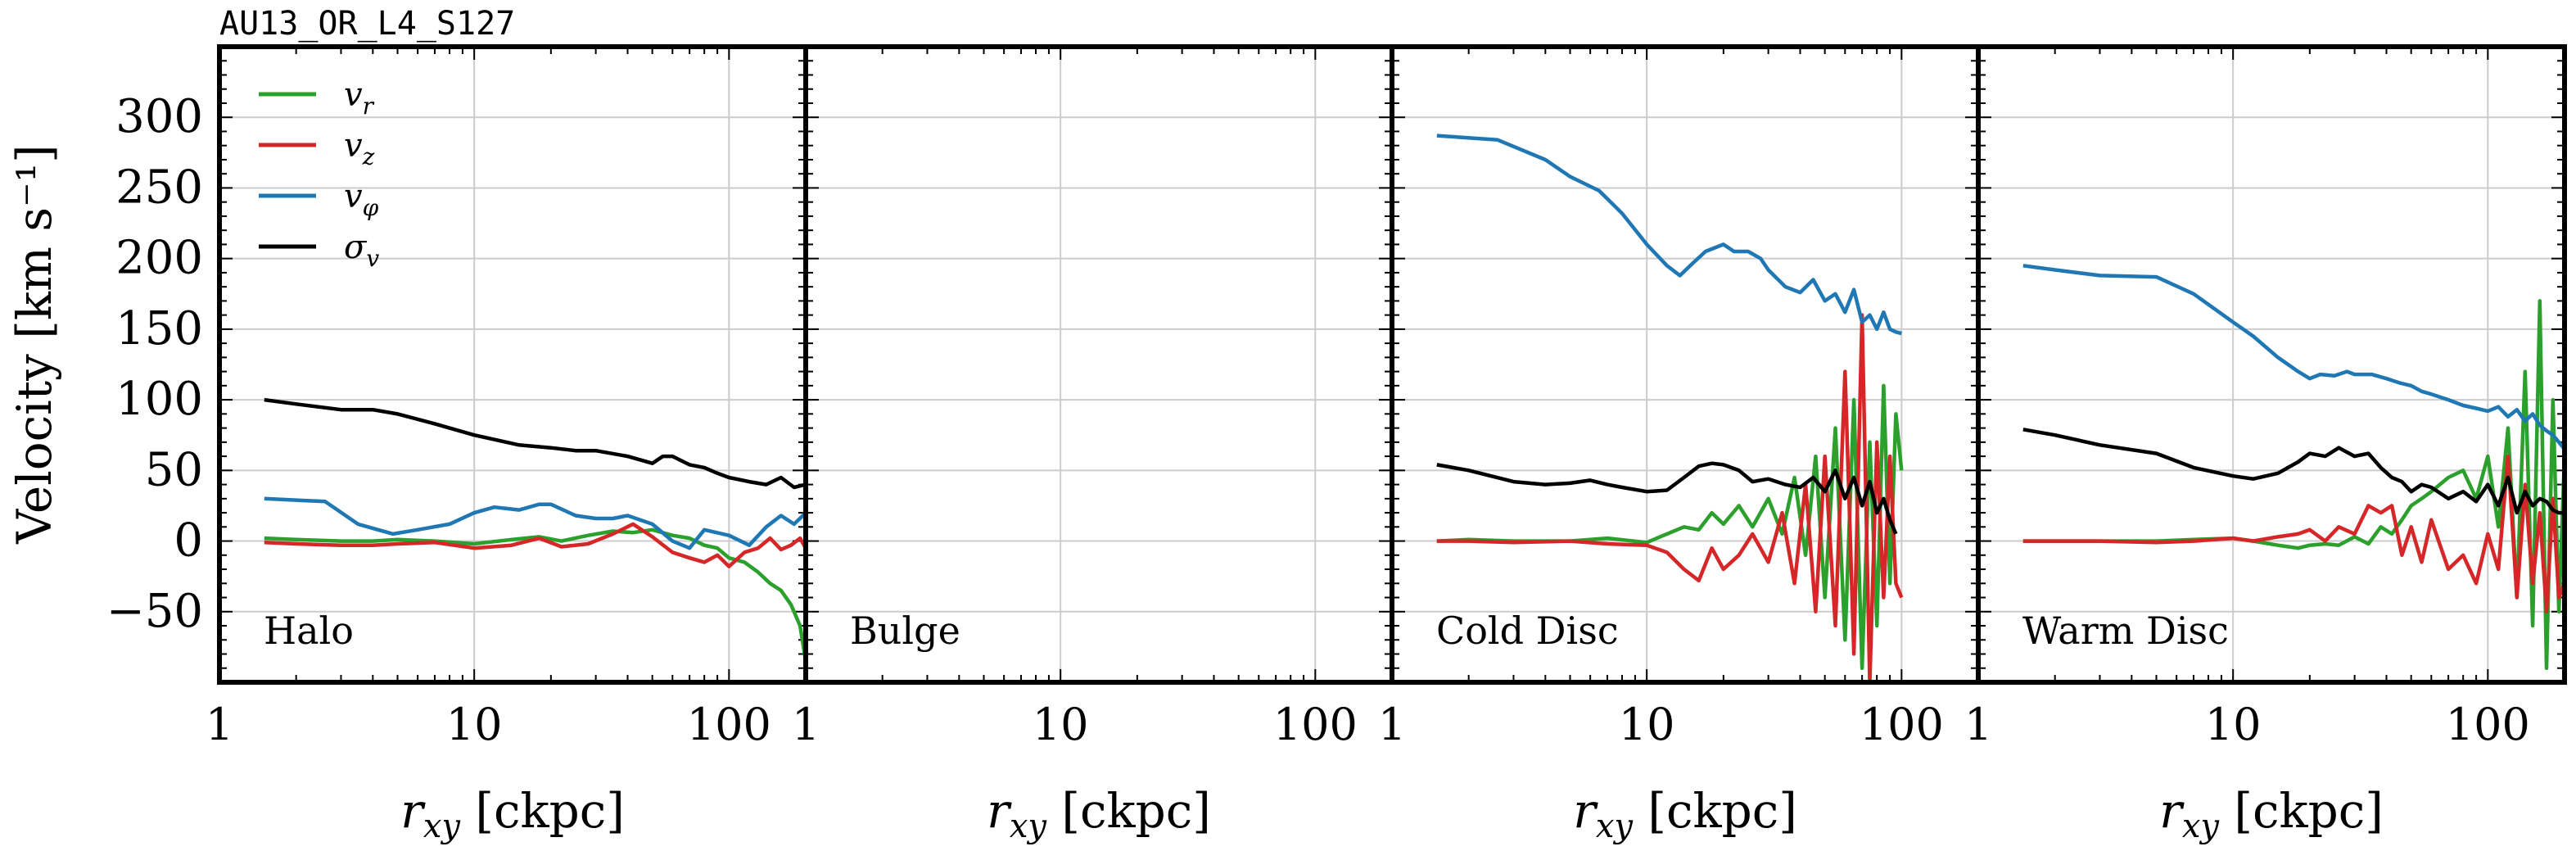 The width and height of the screenshot is (2576, 851). I want to click on series-line-v_r, so click(1670, 527).